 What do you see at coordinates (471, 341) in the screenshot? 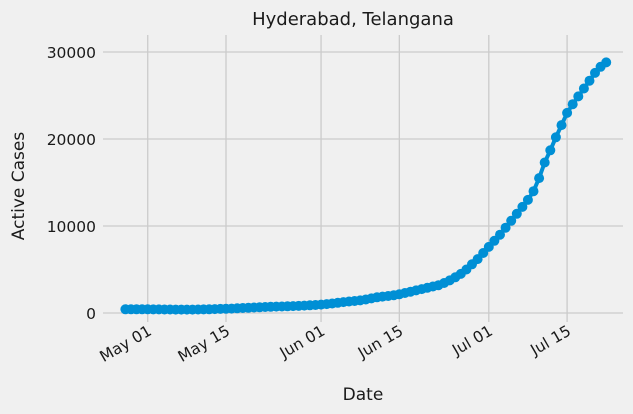
I see `x-tick-label: Jul 01` at bounding box center [471, 341].